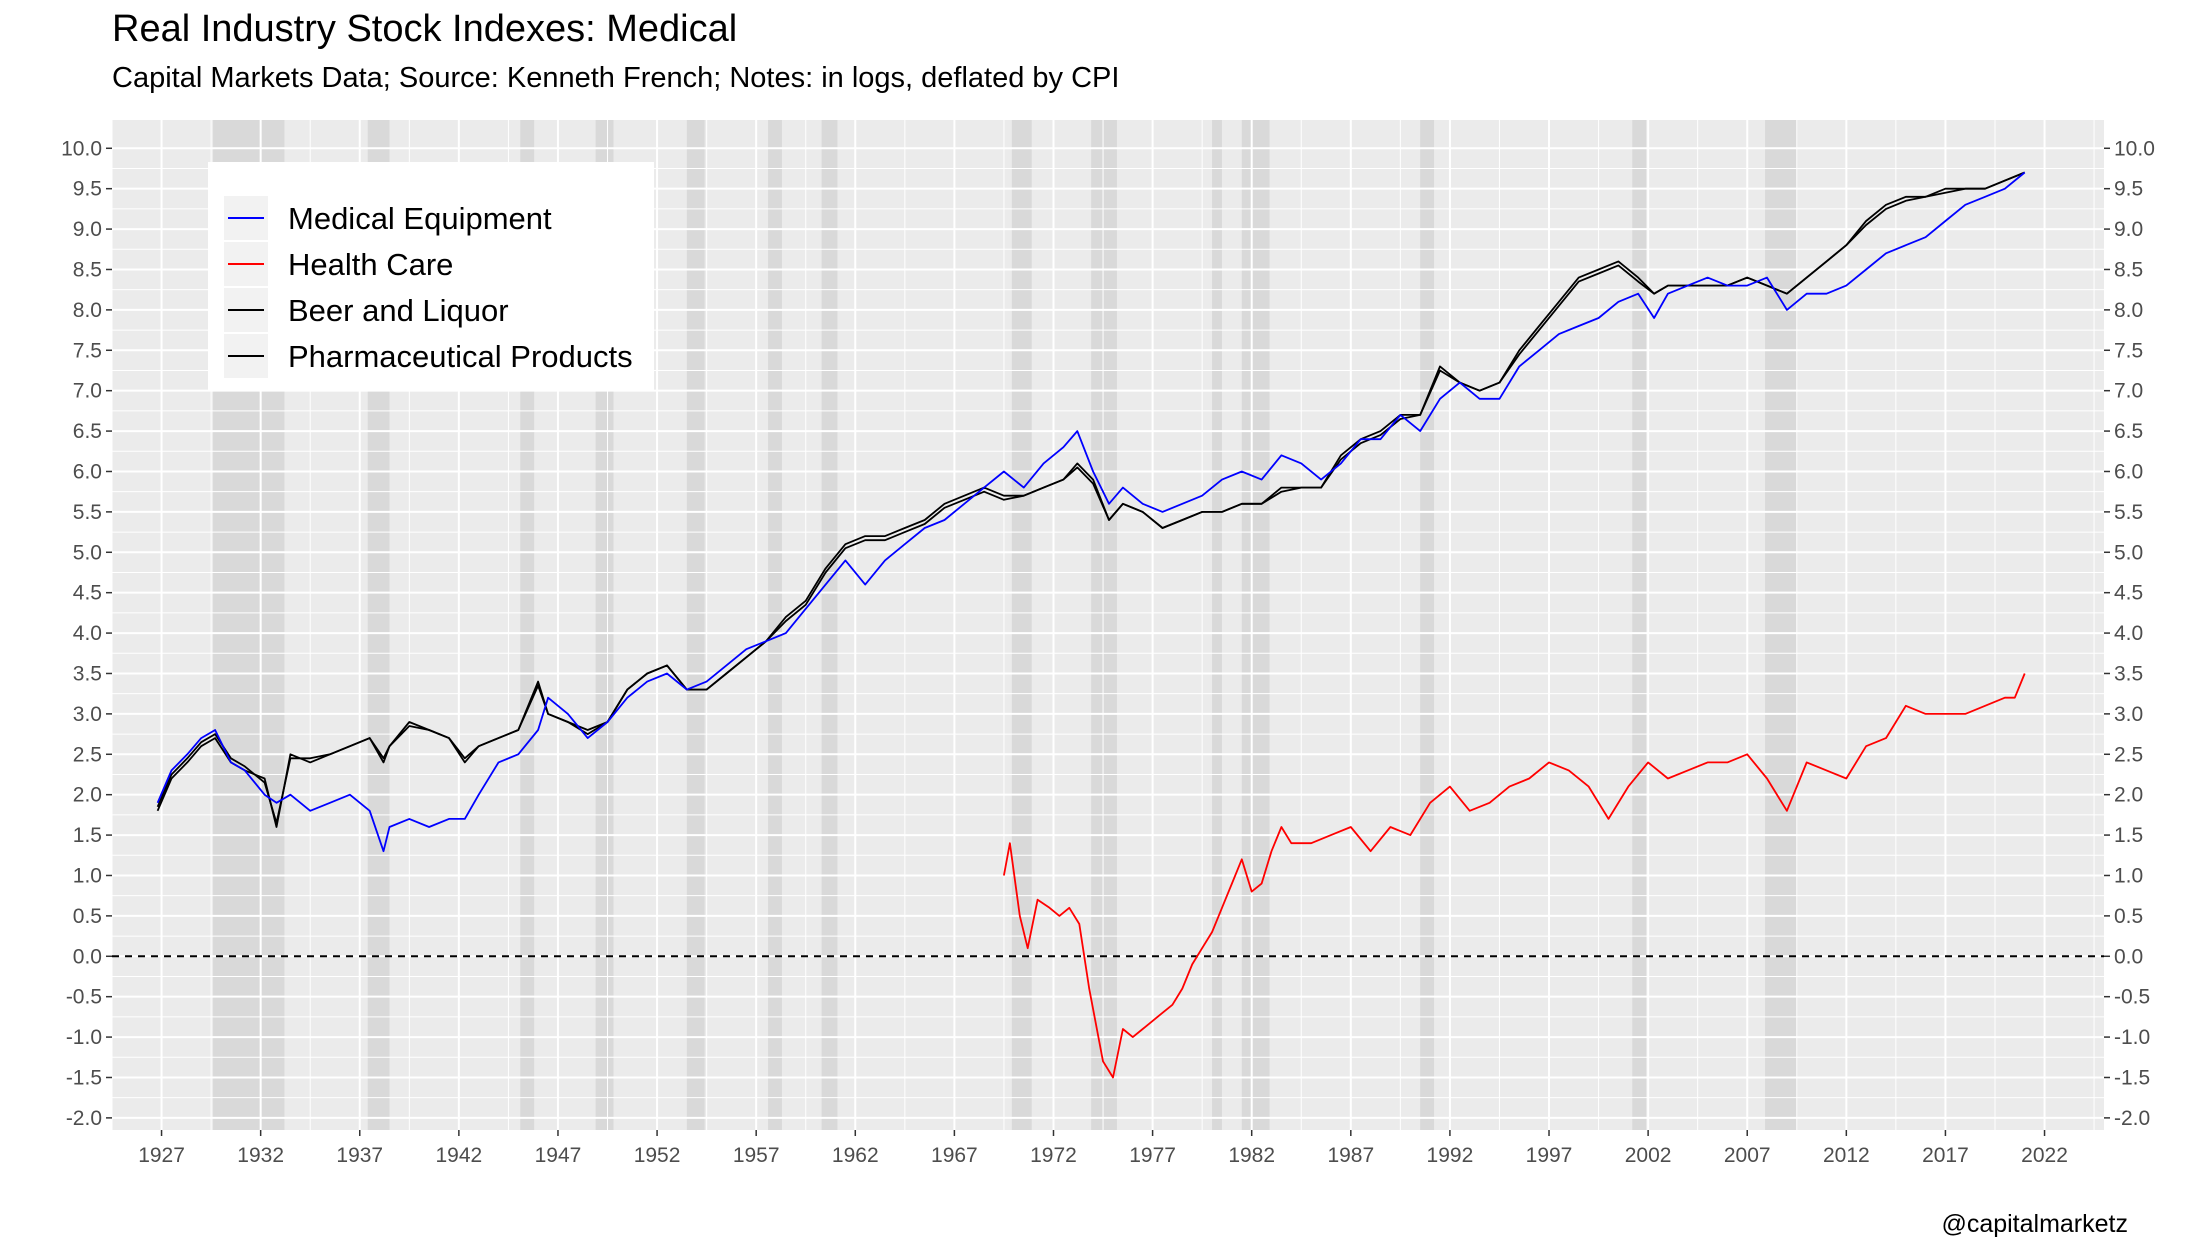 This screenshot has width=2208, height=1248. Describe the element at coordinates (756, 1155) in the screenshot. I see `x-tick-label: 1957` at that location.